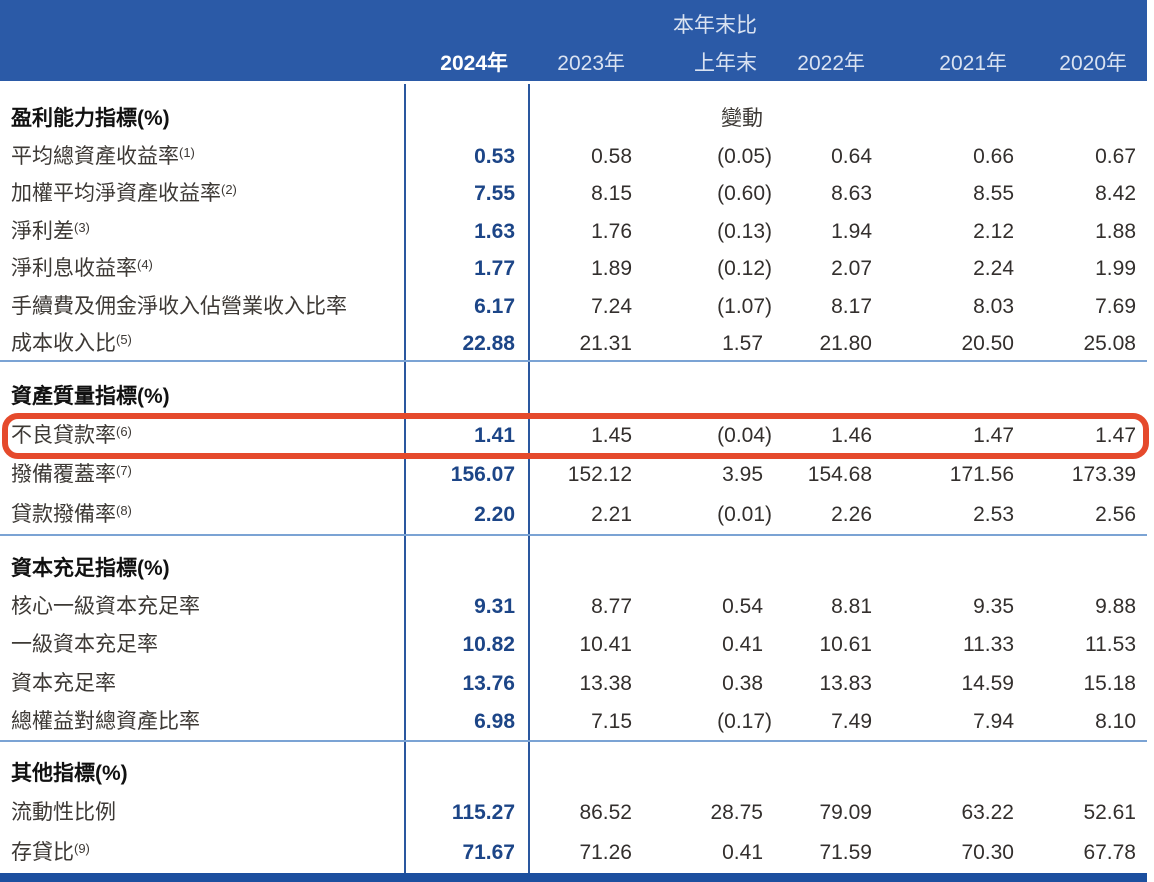  Describe the element at coordinates (1115, 514) in the screenshot. I see `cell-y2020: 2.56` at that location.